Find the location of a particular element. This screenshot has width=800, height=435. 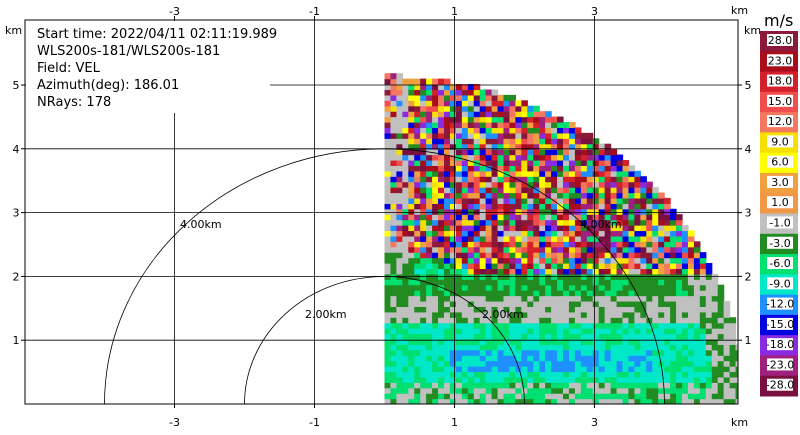

y-tick-label-right: 2 is located at coordinates (748, 276).